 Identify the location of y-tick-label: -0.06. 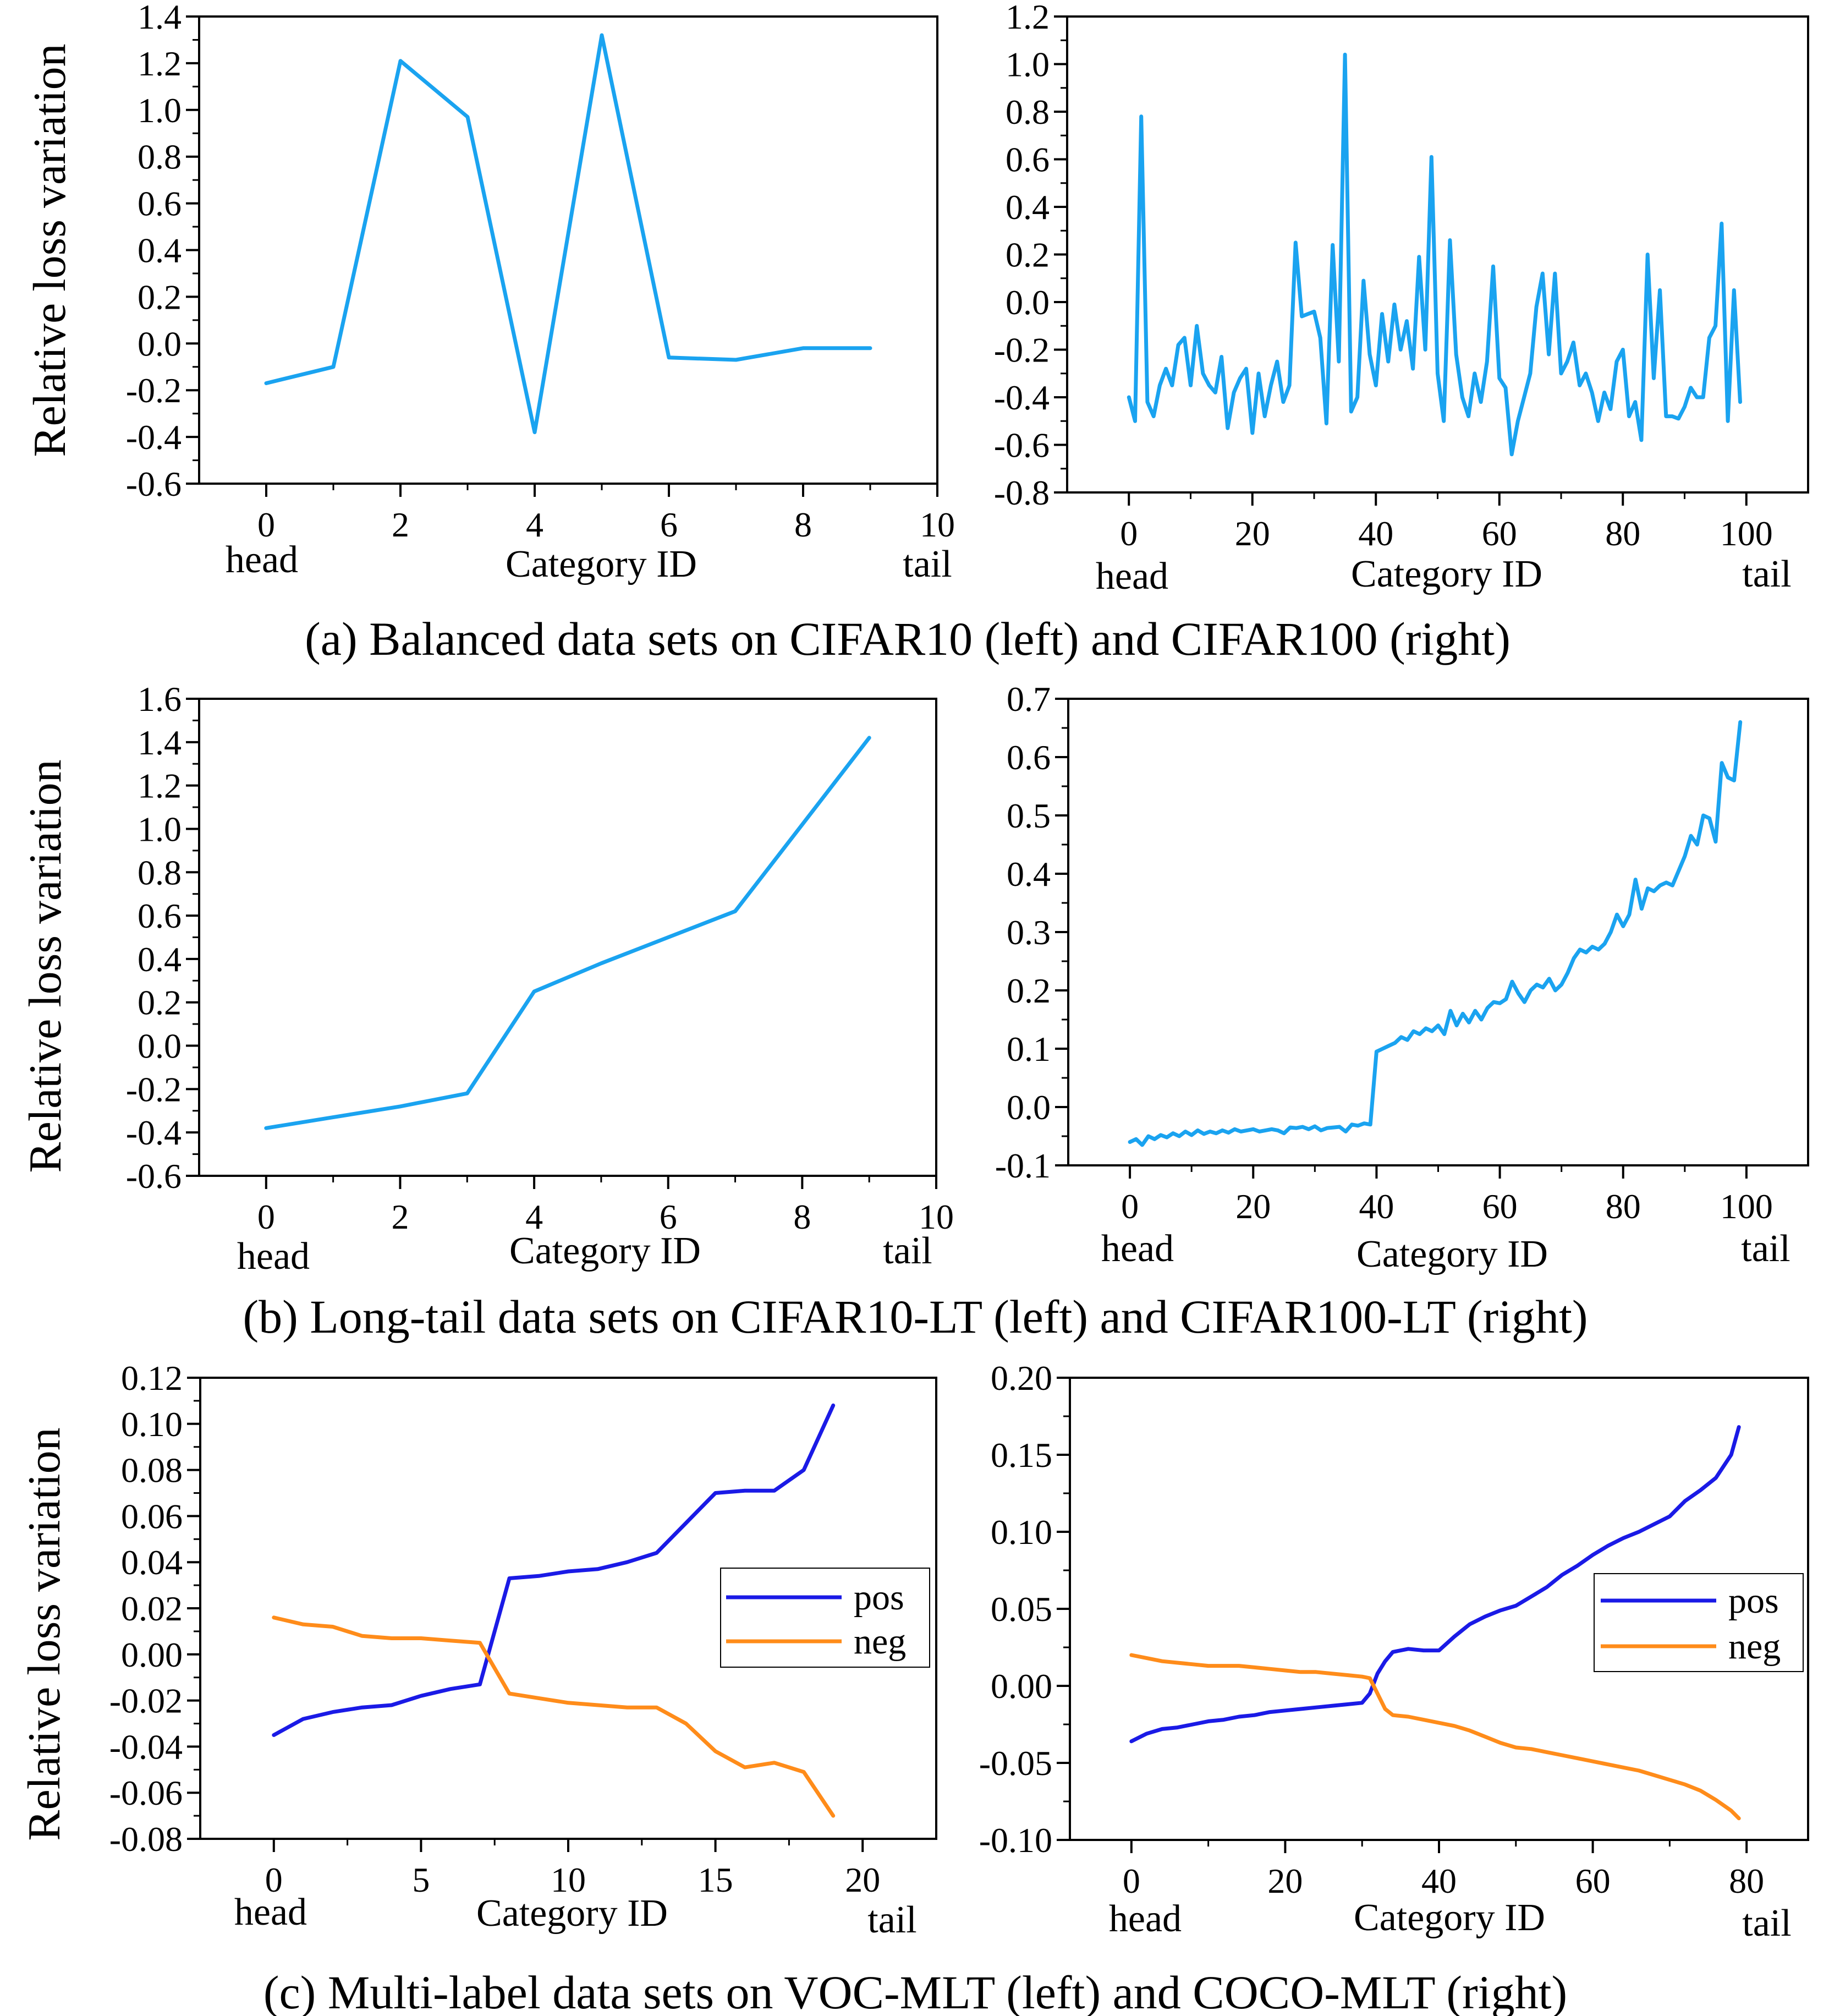
(146, 1792).